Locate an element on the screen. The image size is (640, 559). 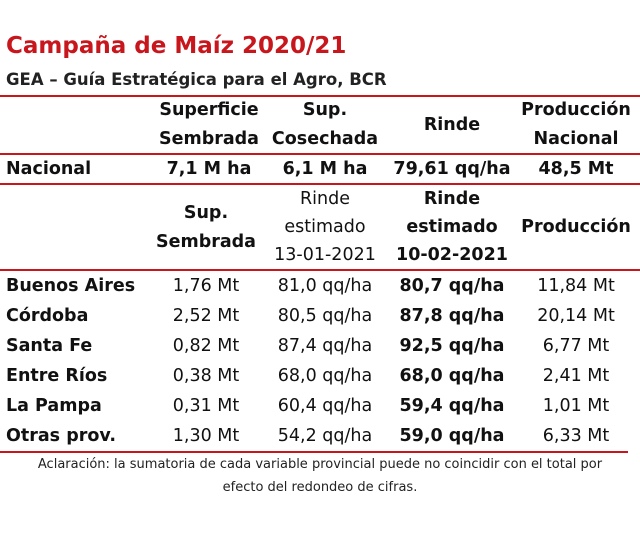
footnote-line2: efecto del redondeo de cifras. is located at coordinates (320, 487).